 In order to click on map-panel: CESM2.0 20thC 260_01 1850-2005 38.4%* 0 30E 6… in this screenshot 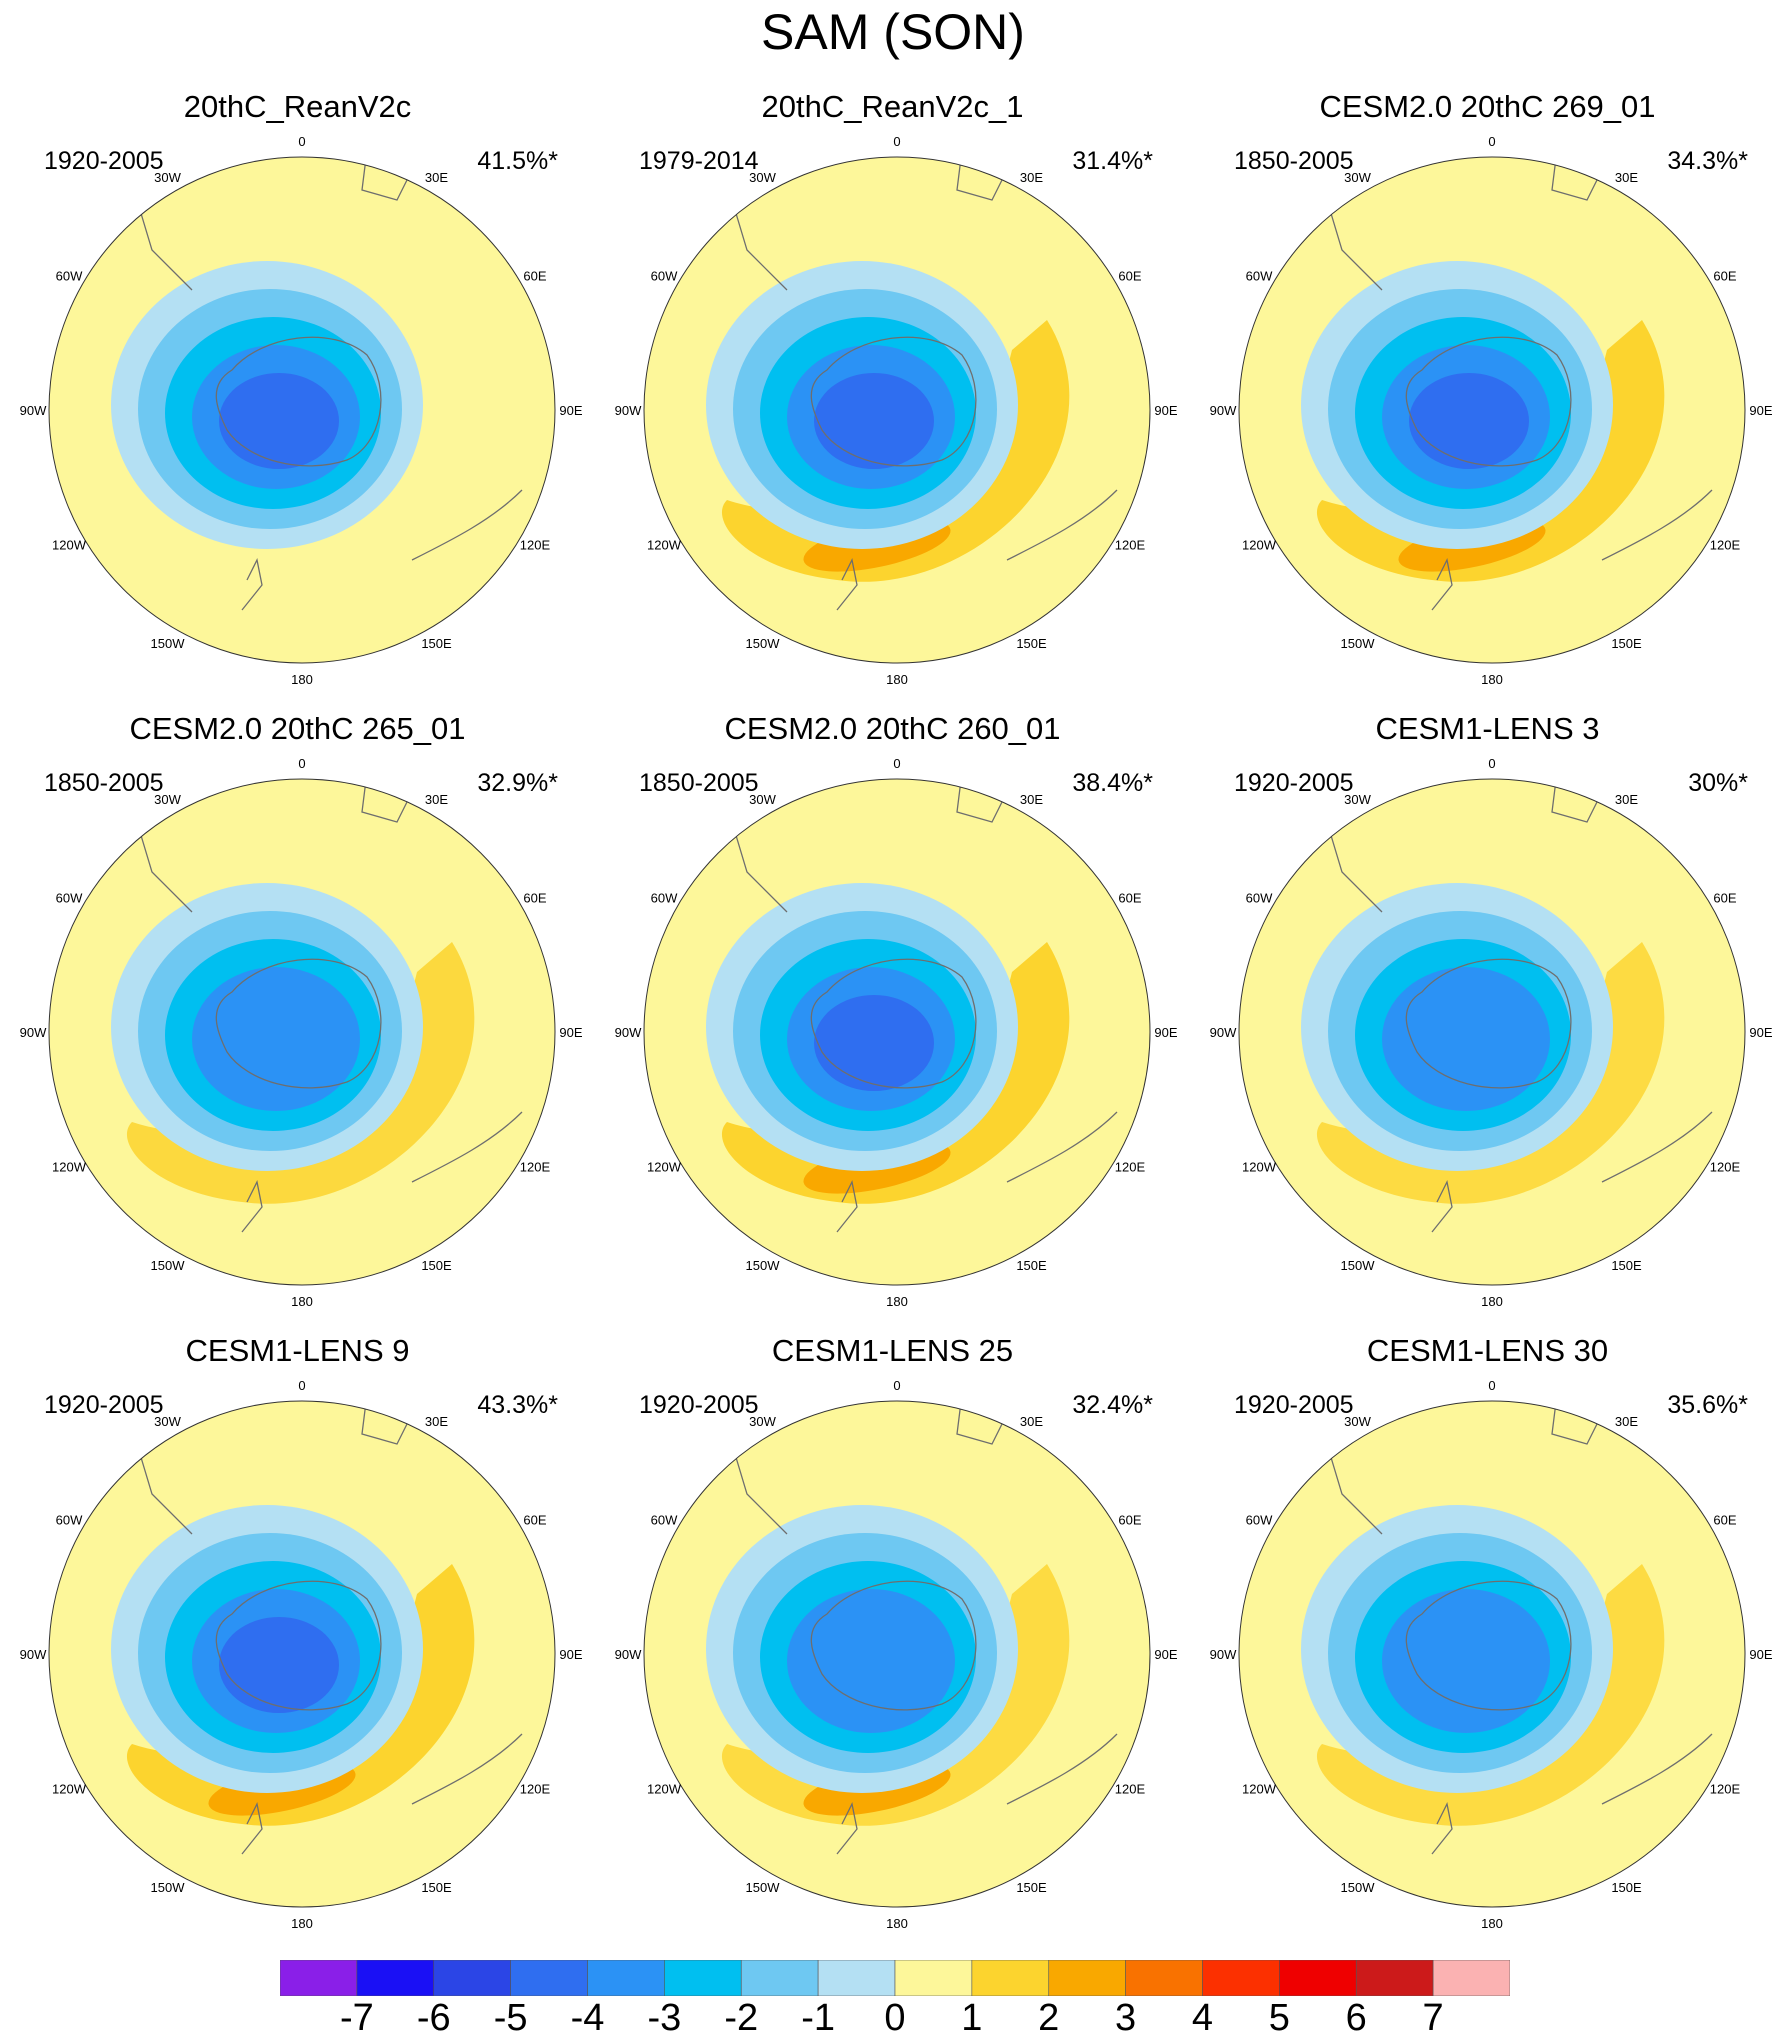, I will do `click(892, 1012)`.